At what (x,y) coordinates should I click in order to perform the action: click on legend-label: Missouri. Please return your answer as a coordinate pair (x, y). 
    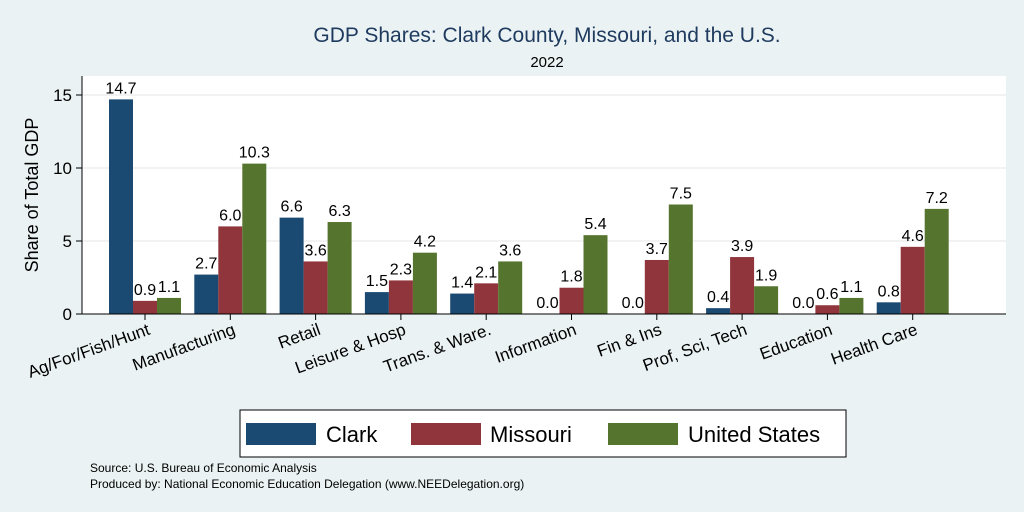
    Looking at the image, I should click on (531, 434).